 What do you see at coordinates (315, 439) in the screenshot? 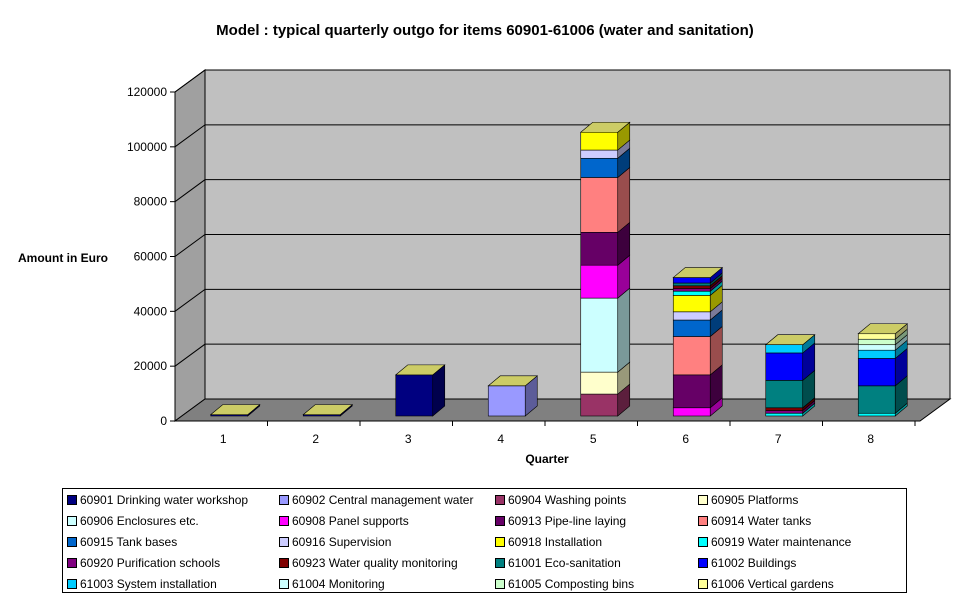
I see `x-tick-label: 2` at bounding box center [315, 439].